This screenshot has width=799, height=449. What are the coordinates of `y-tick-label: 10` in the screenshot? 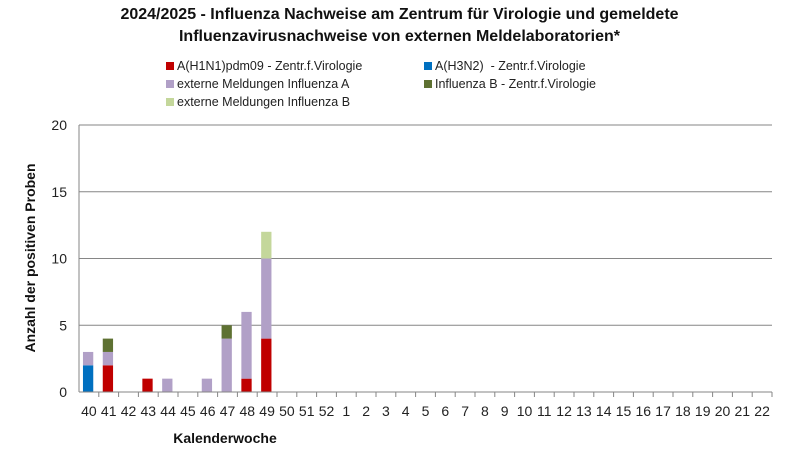 It's located at (59, 259).